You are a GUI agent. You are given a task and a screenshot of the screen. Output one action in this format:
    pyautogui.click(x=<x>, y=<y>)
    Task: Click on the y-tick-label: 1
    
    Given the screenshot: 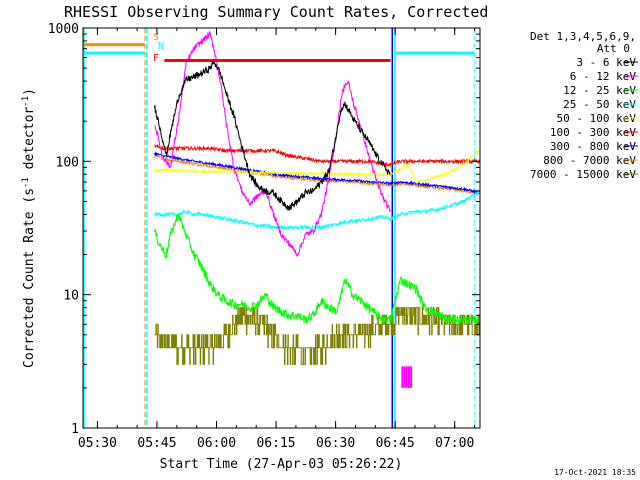 What is the action you would take?
    pyautogui.click(x=75, y=429)
    